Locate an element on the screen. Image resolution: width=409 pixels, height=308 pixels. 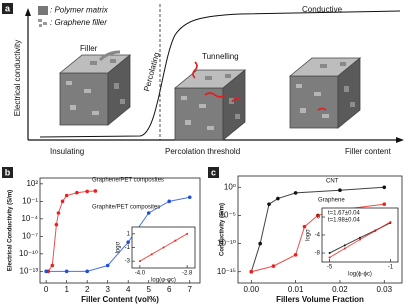
annotation: t=1.67±0.04 is located at coordinates (344, 214).